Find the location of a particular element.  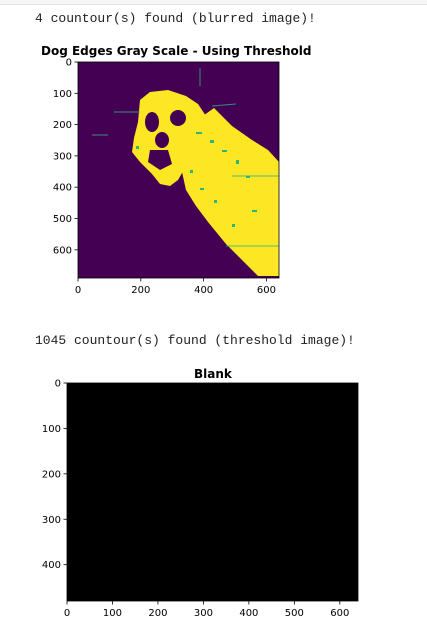

figure_2-y-tick-label: 300 is located at coordinates (51, 520).